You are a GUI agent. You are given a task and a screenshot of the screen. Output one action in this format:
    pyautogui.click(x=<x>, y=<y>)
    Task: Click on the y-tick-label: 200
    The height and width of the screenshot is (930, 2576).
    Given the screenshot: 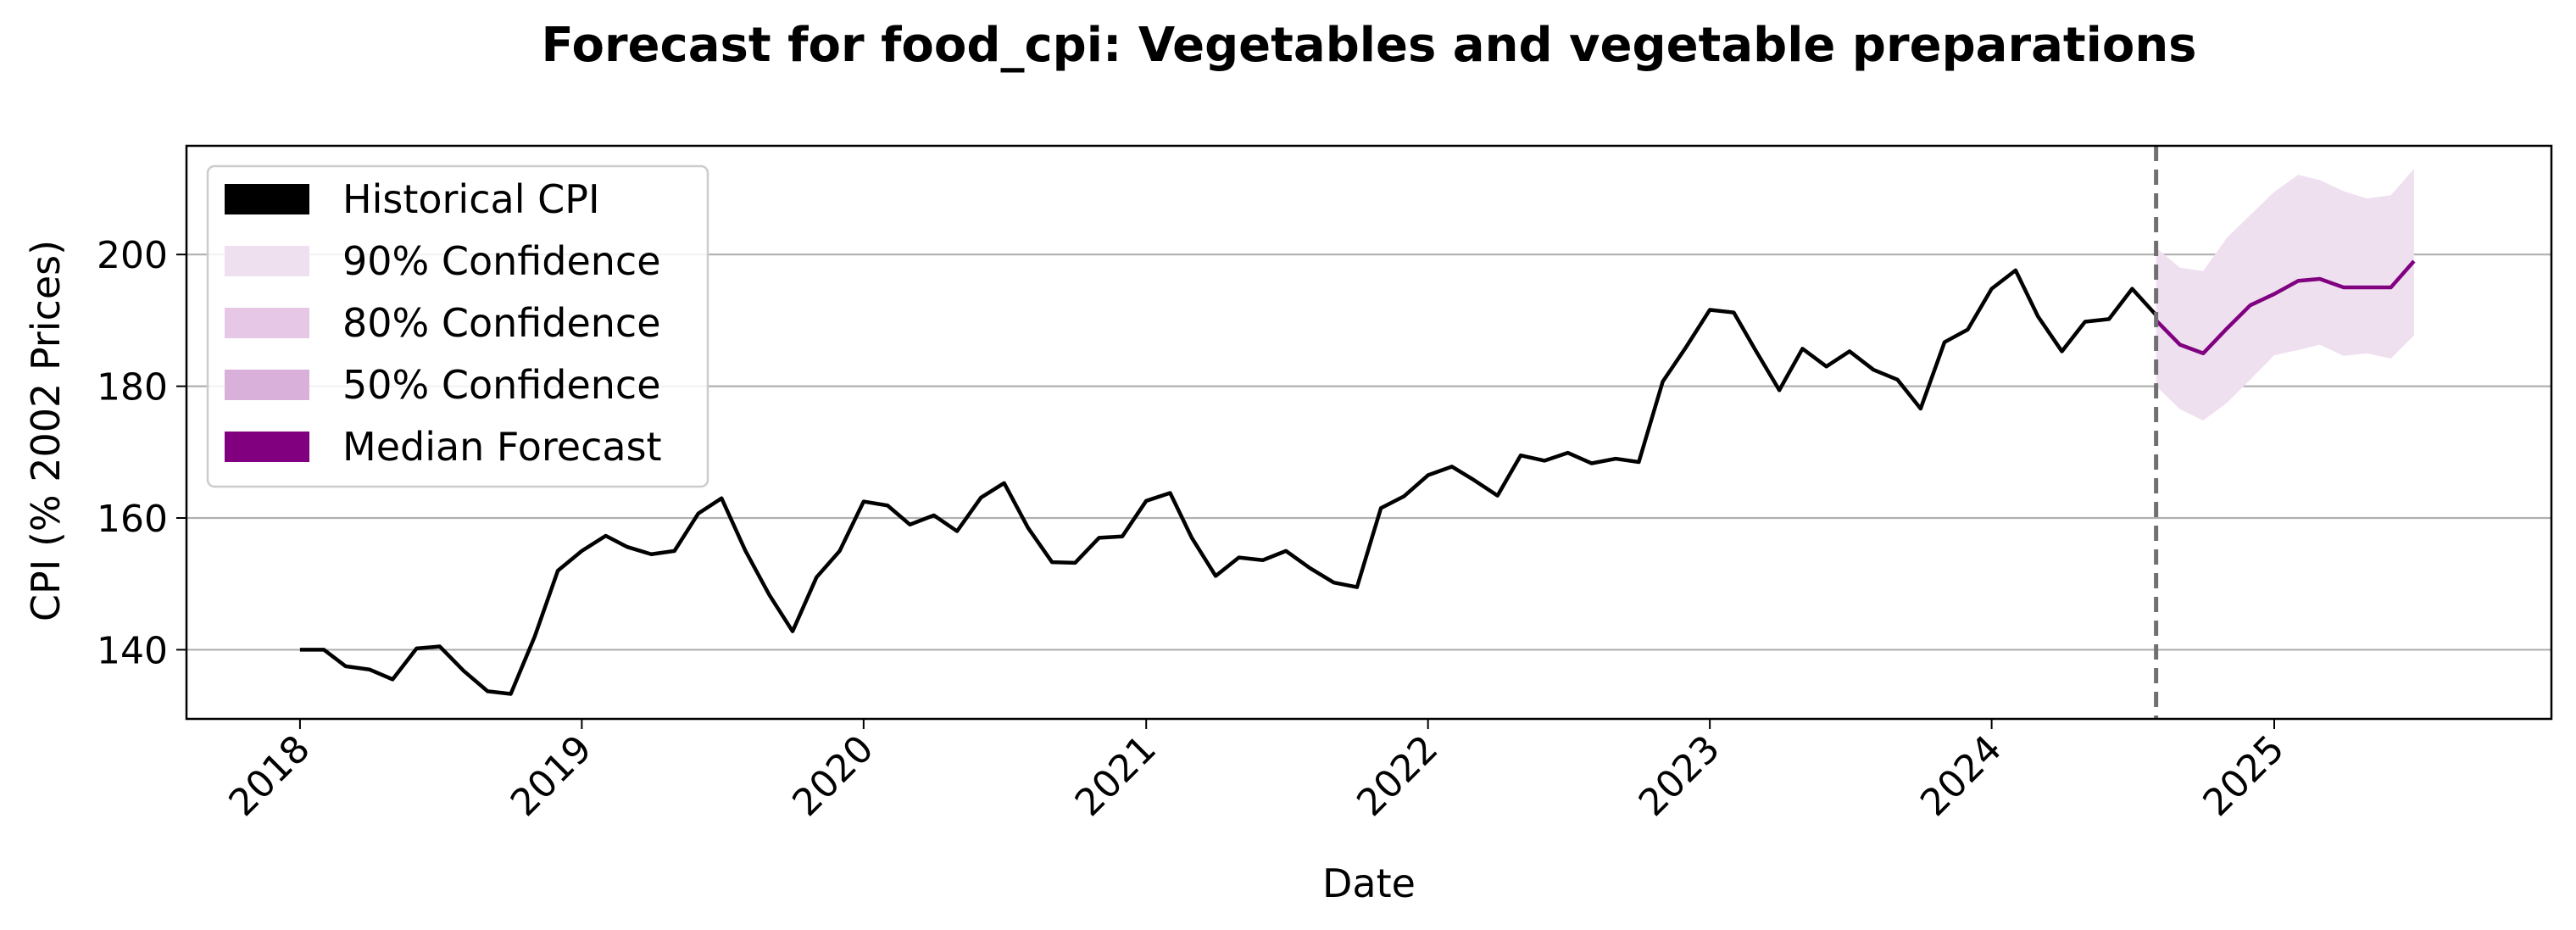 What is the action you would take?
    pyautogui.click(x=132, y=256)
    